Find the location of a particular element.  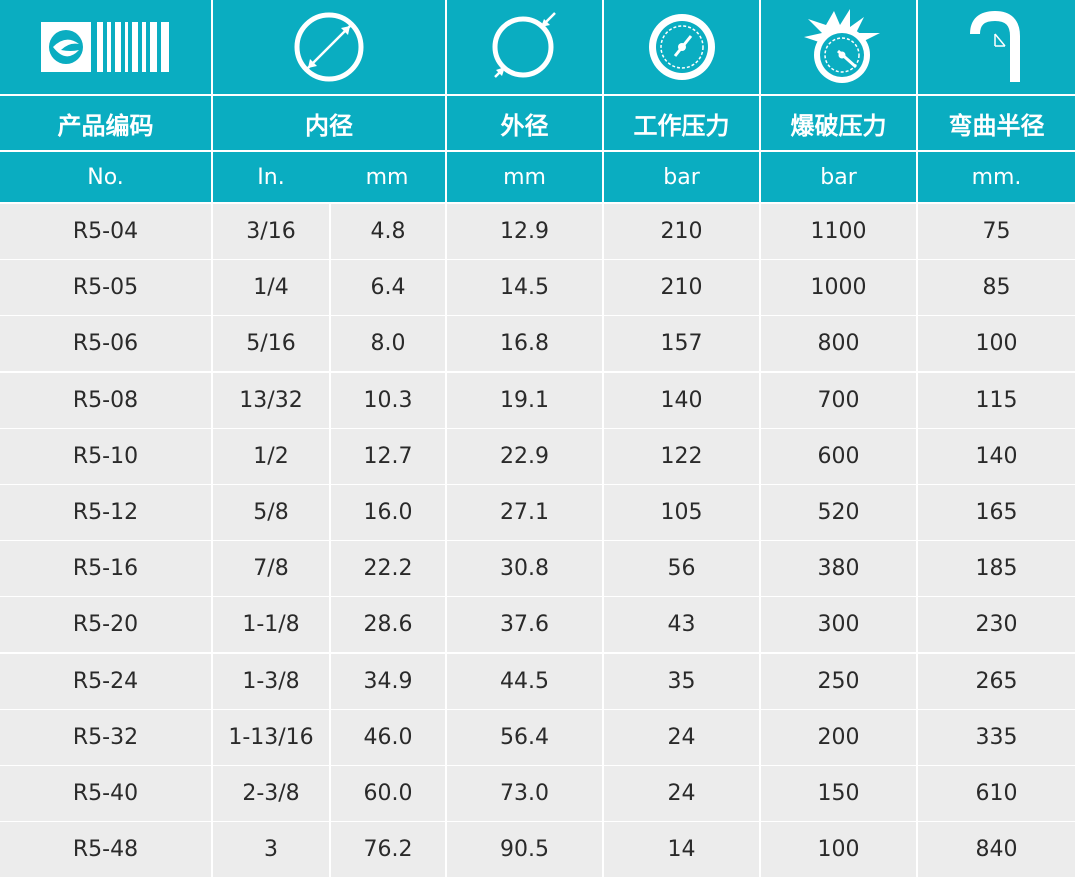

cell-inner-diameter: 7/8 22.2 is located at coordinates (329, 569).